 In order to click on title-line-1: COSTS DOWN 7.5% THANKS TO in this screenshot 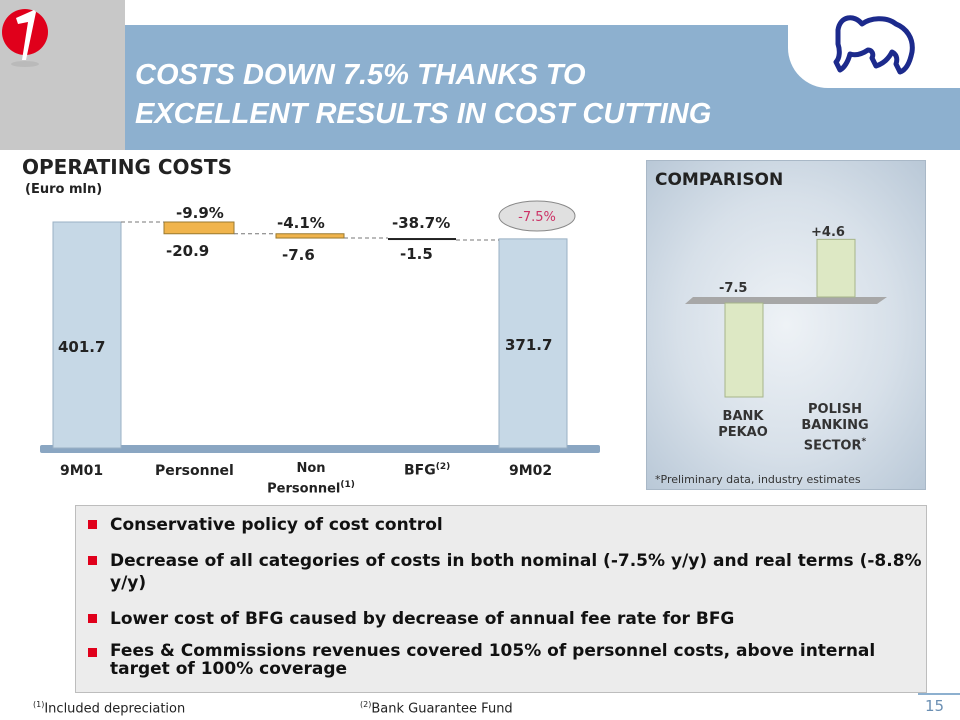, I will do `click(360, 75)`.